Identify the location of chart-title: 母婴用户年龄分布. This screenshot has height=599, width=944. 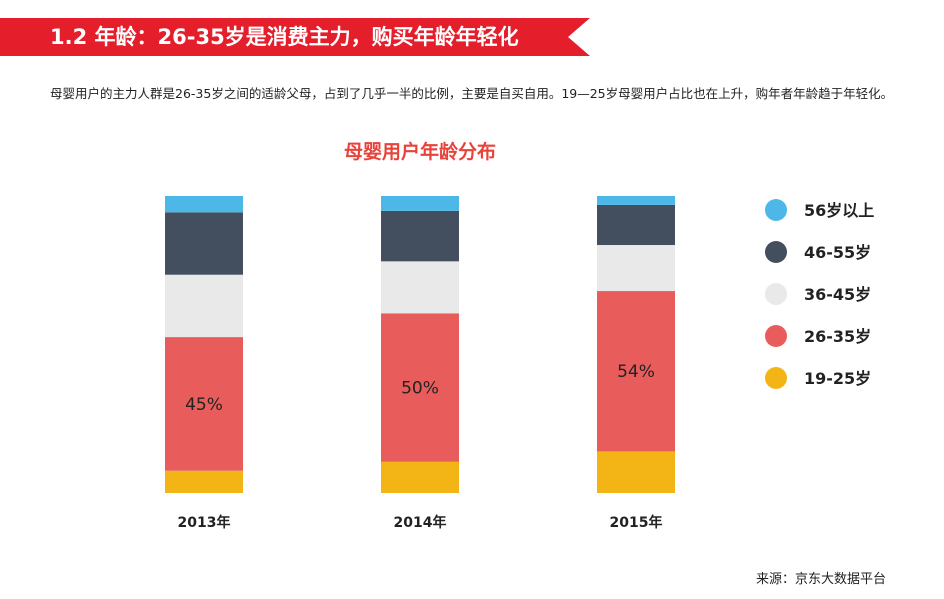
(419, 152).